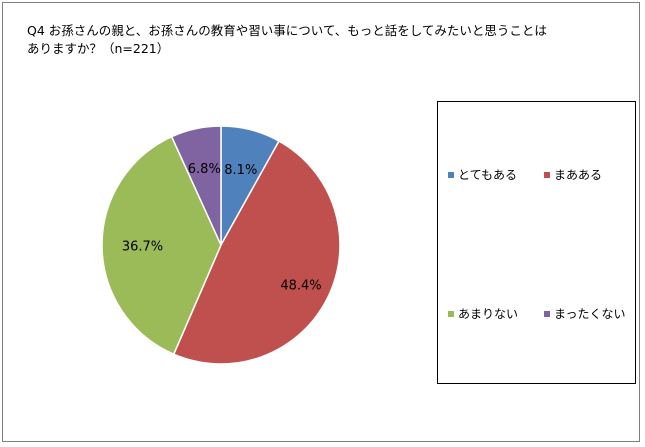  Describe the element at coordinates (300, 286) in the screenshot. I see `data-label-maa-aru: 48.4%` at that location.